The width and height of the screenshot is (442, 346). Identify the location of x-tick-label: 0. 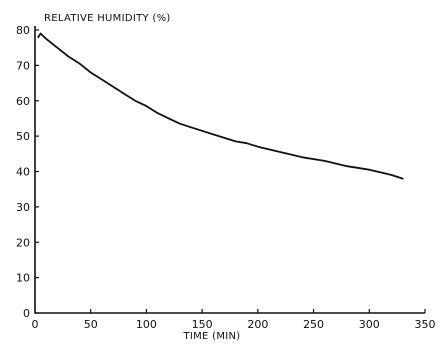
(35, 324).